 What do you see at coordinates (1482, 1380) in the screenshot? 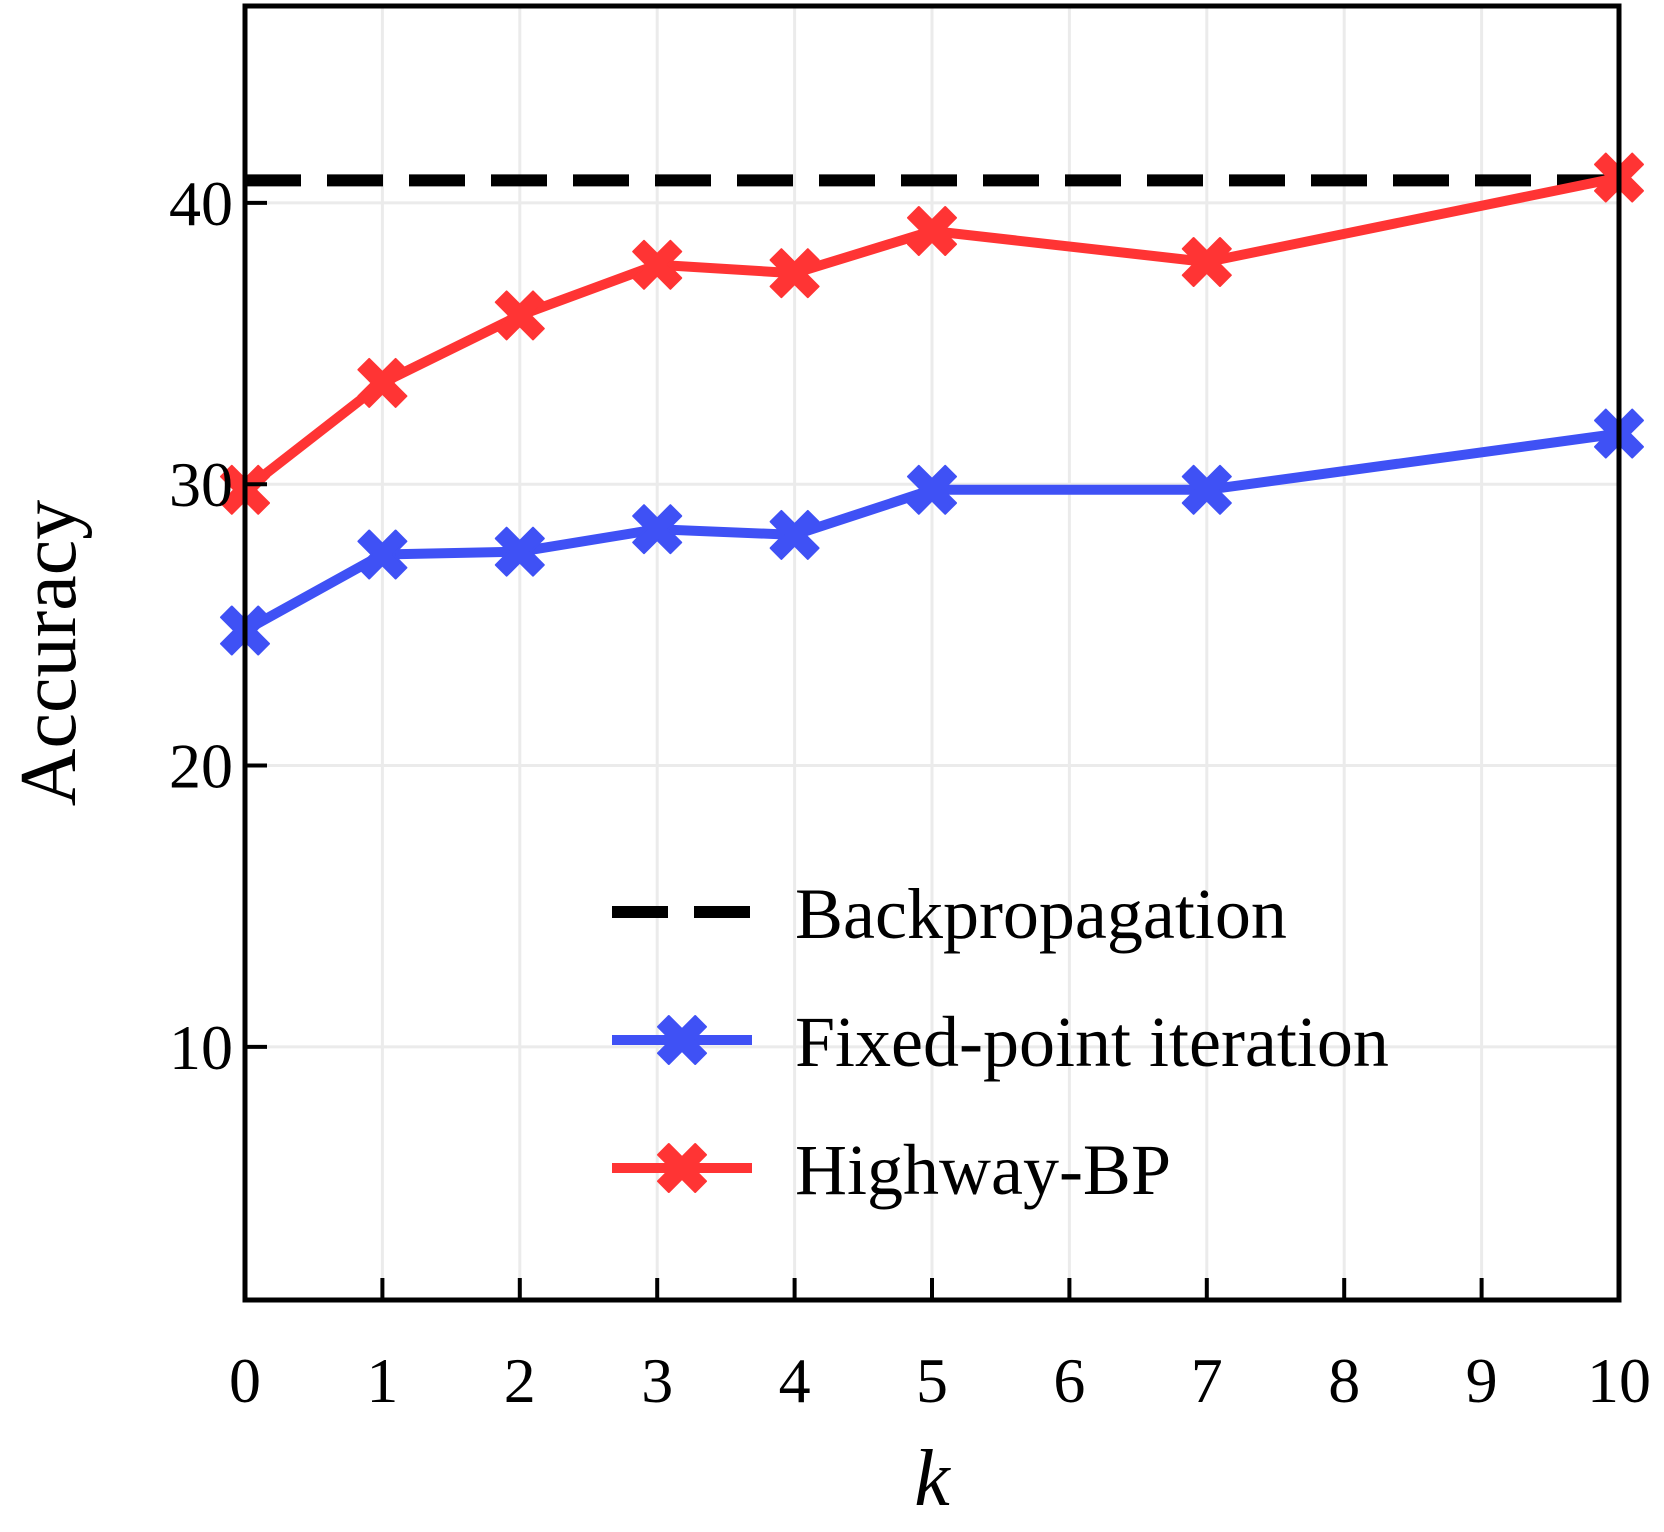
I see `x-tick-label: 9` at bounding box center [1482, 1380].